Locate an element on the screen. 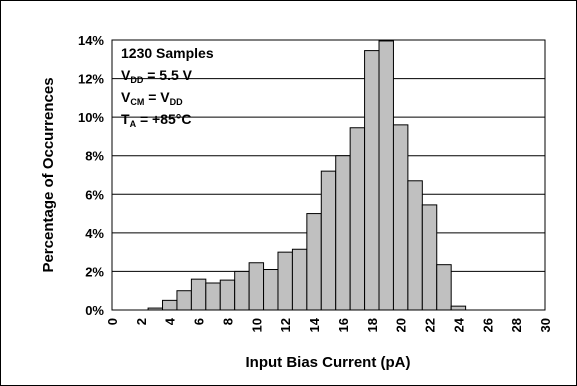  x-tick-label: 28 is located at coordinates (516, 325).